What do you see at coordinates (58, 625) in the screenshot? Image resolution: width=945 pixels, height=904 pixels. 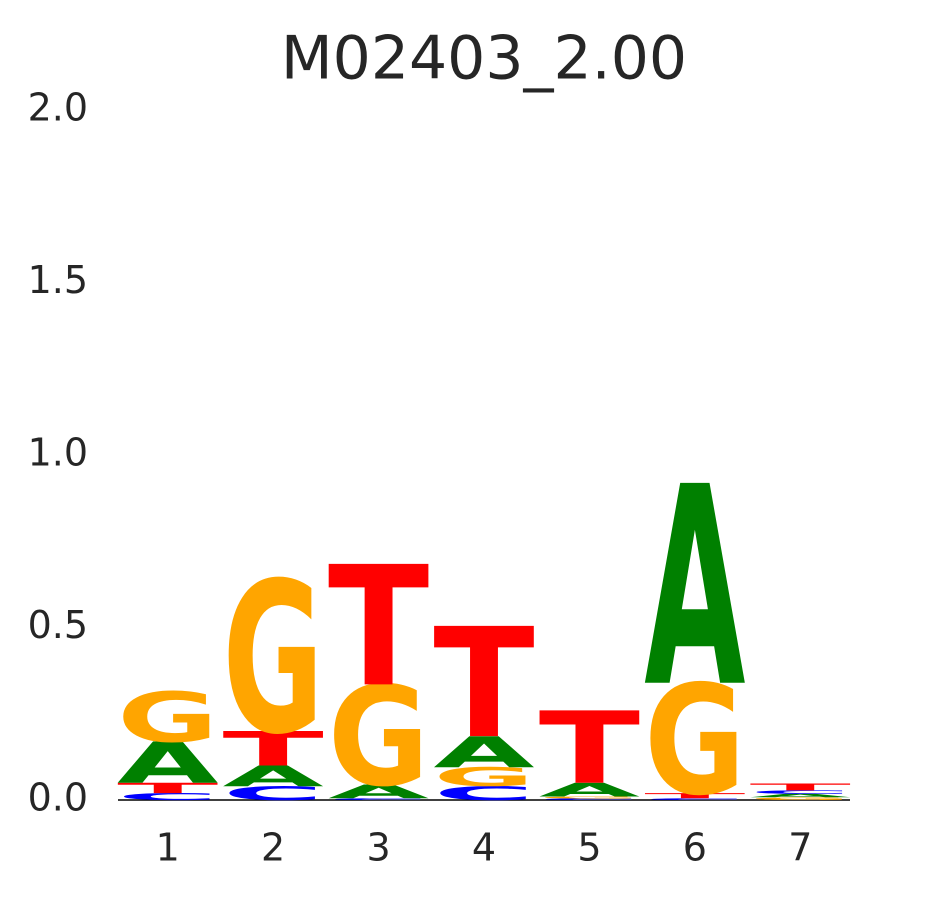 I see `y-tick-label: 0.5` at bounding box center [58, 625].